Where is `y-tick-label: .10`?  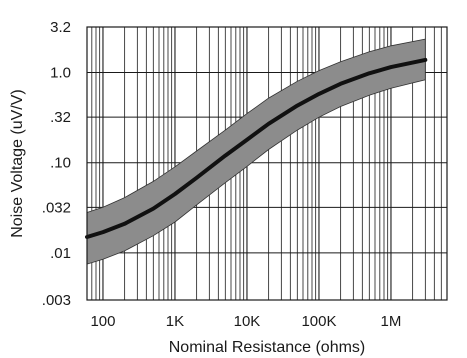 y-tick-label: .10 is located at coordinates (60, 163).